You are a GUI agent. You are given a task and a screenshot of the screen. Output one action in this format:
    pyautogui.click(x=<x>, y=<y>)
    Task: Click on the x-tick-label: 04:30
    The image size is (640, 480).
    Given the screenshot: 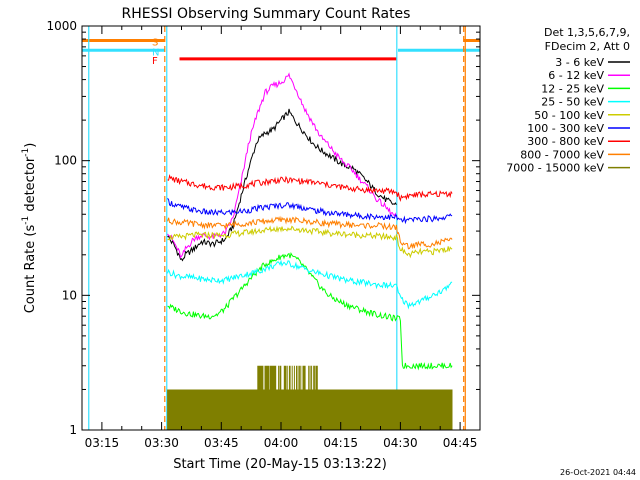 What is the action you would take?
    pyautogui.click(x=400, y=443)
    